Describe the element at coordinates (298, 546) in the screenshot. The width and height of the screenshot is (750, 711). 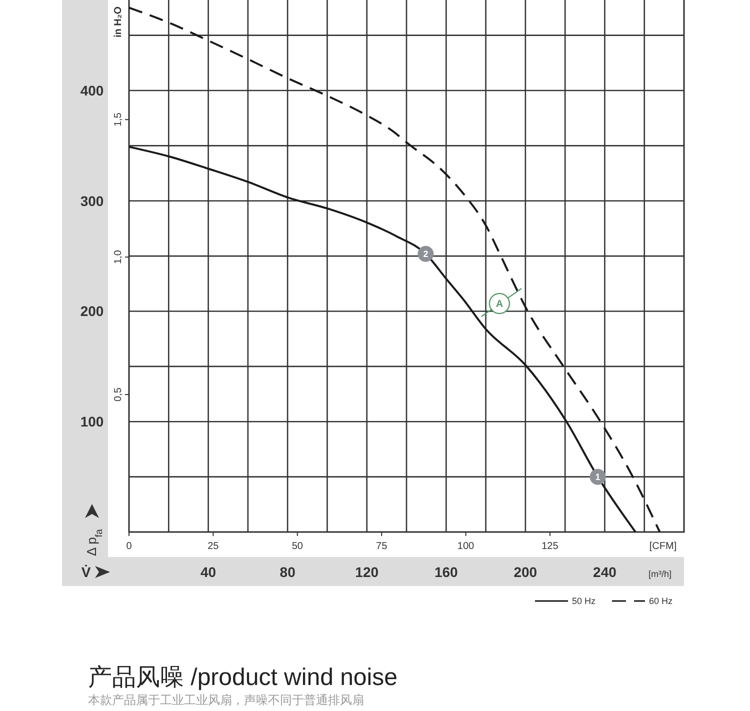
I see `x-tick-label: 50` at that location.